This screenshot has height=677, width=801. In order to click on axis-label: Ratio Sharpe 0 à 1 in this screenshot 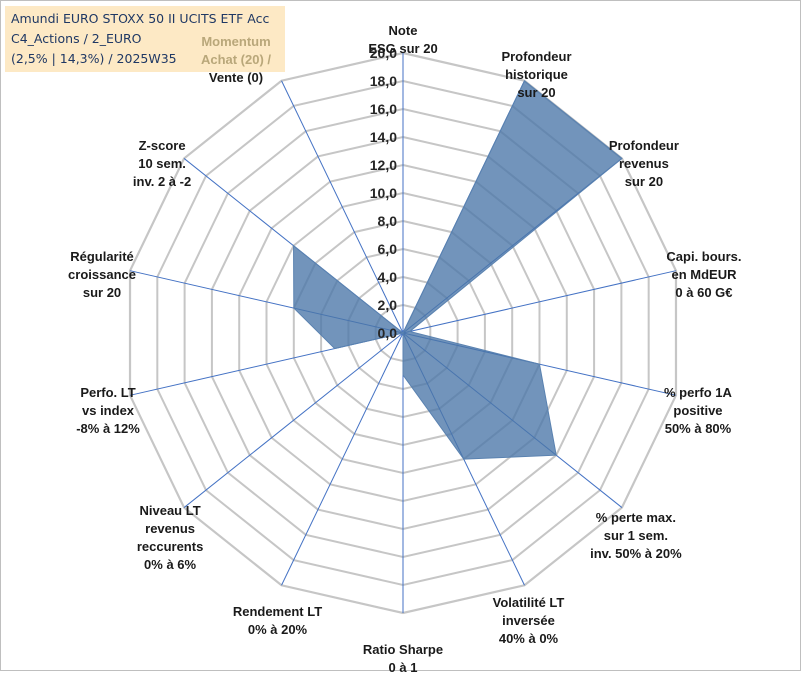, I will do `click(403, 659)`.